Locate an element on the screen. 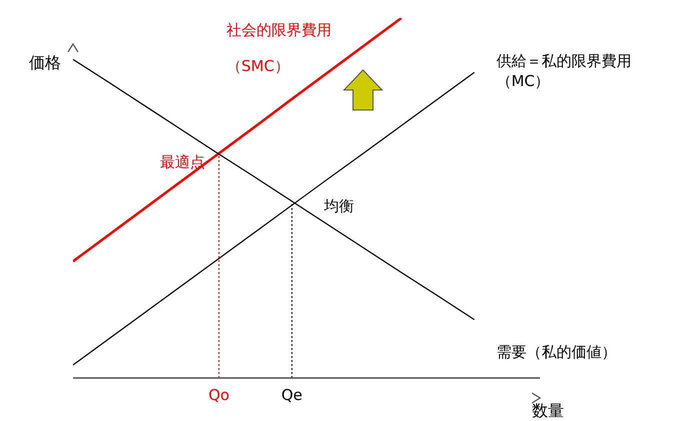 This screenshot has height=421, width=679. text: 社会的限界費用（SMC） is located at coordinates (279, 48).